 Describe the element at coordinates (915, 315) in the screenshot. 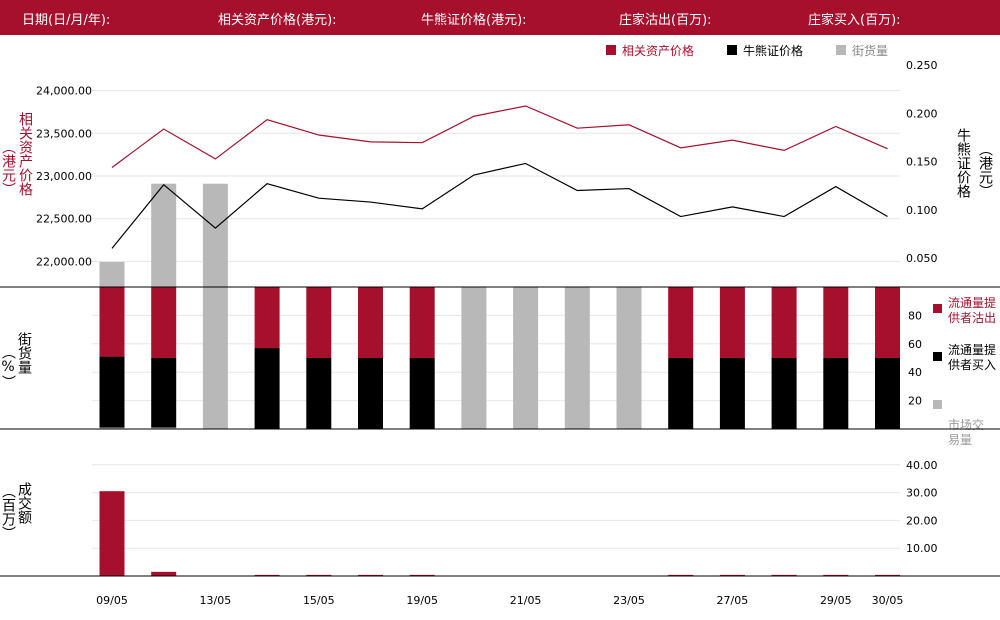

I see `mid-tick-label: 80` at that location.